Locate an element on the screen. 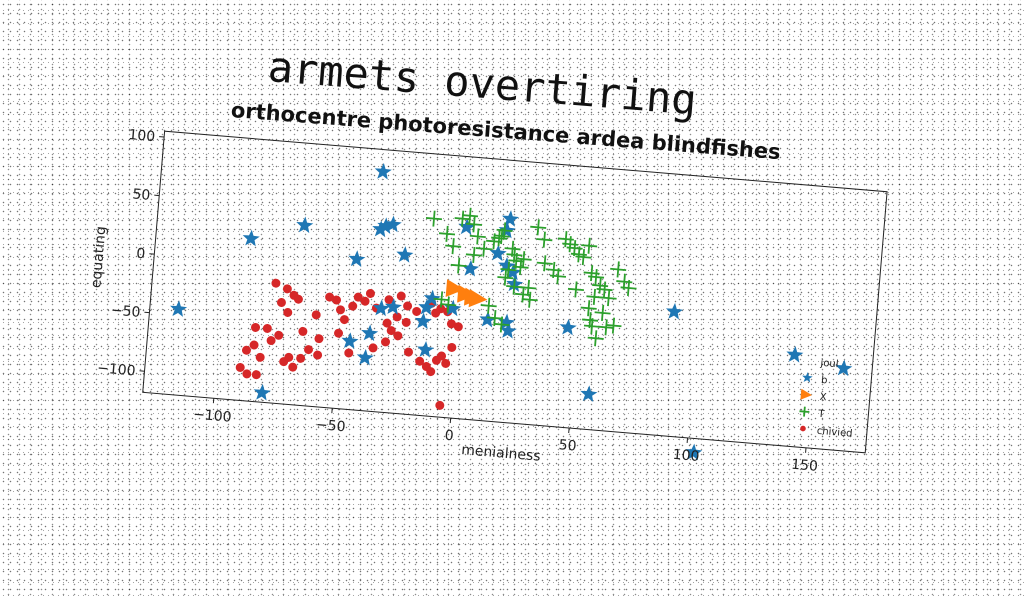 The image size is (1024, 596). legend-label-X: X is located at coordinates (823, 398).